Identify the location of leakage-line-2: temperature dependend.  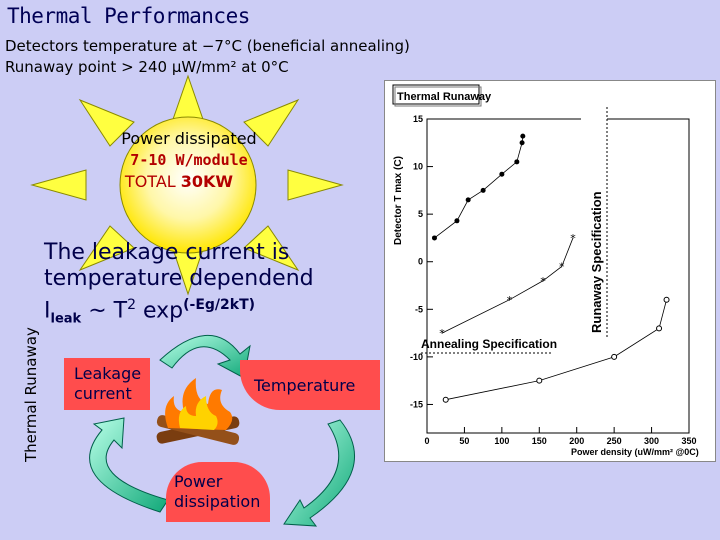
(179, 278).